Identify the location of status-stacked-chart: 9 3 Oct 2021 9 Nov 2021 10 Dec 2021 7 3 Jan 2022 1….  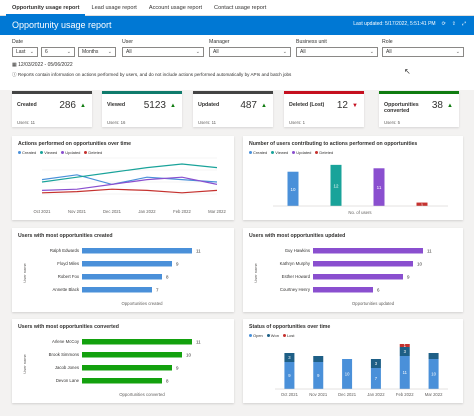
(353, 361).